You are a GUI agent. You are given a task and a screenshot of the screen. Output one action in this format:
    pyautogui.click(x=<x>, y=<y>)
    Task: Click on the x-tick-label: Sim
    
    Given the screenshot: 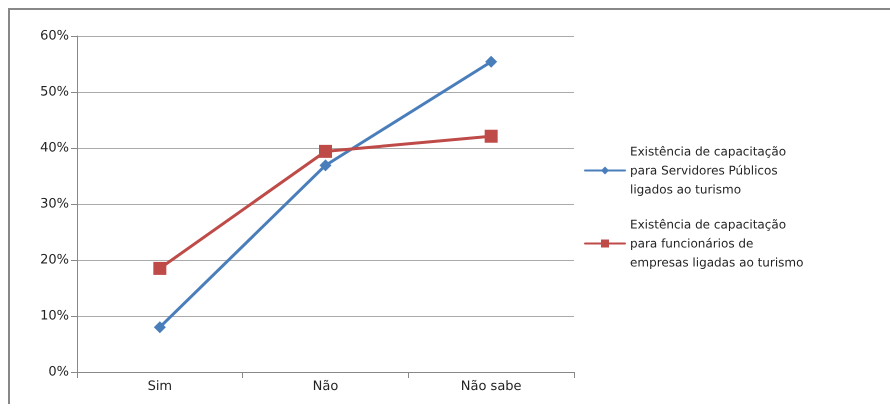 What is the action you would take?
    pyautogui.click(x=160, y=386)
    